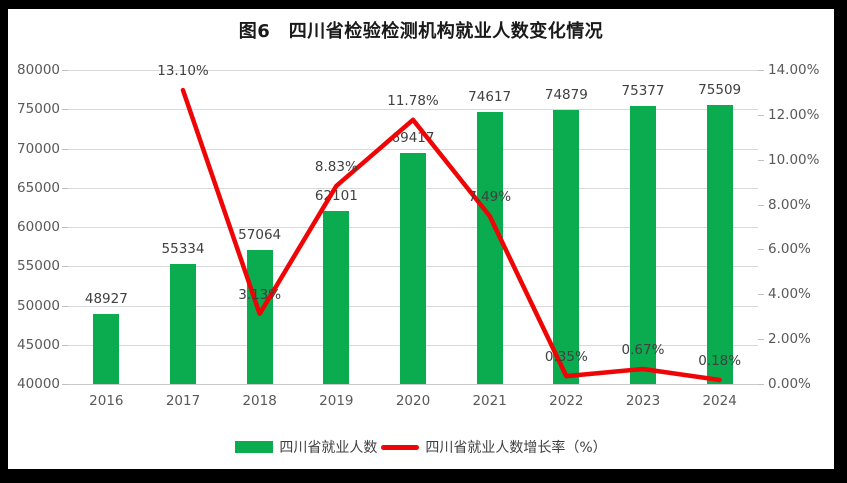 The height and width of the screenshot is (483, 847). Describe the element at coordinates (106, 348) in the screenshot. I see `bar-2016` at that location.